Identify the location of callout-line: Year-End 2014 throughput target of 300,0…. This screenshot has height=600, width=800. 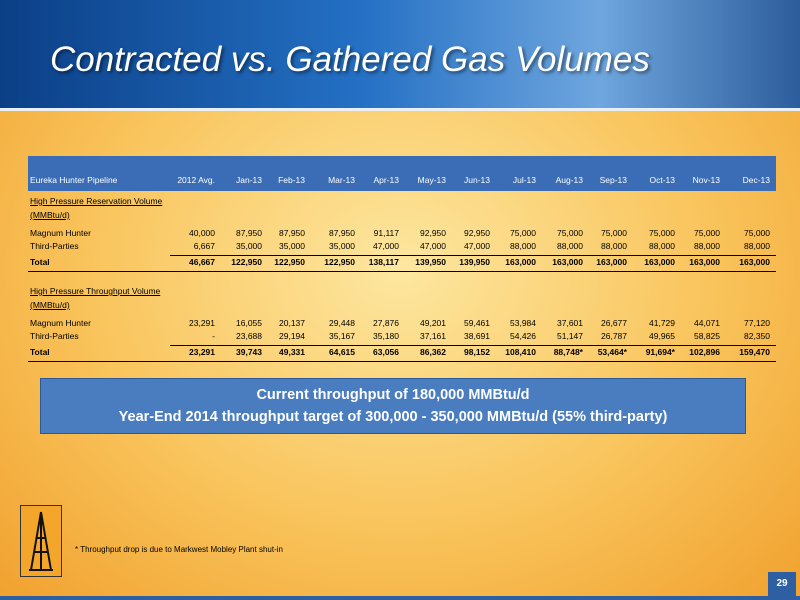
(393, 417).